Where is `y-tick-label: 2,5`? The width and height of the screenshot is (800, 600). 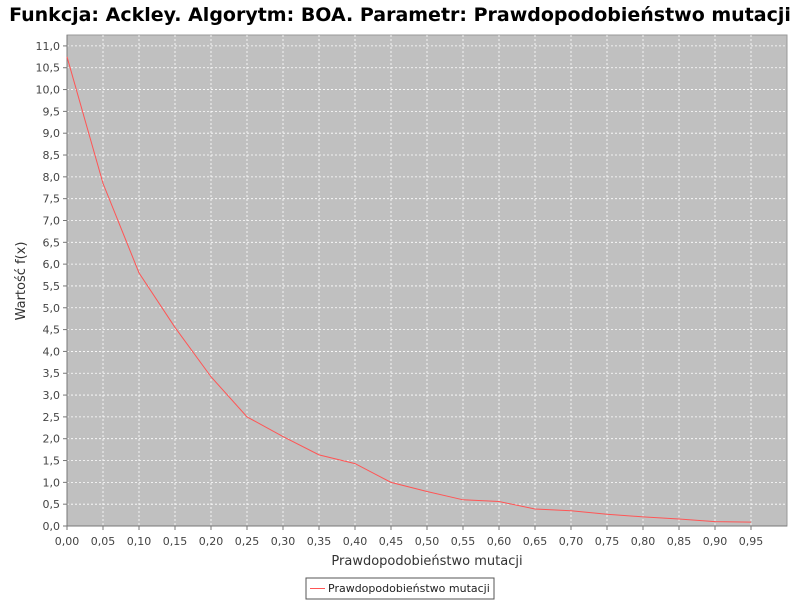 y-tick-label: 2,5 is located at coordinates (52, 417).